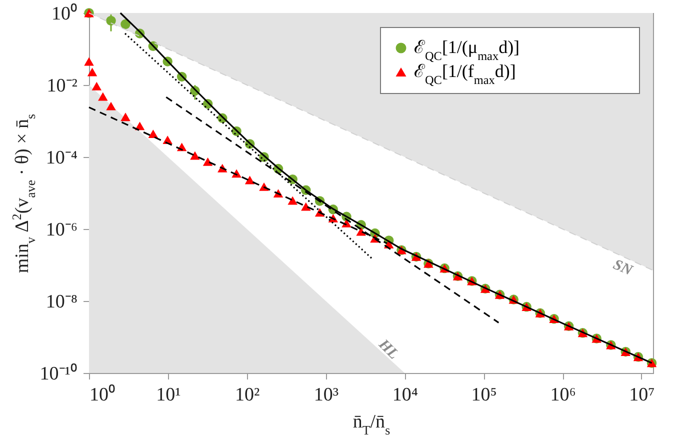  What do you see at coordinates (62, 158) in the screenshot?
I see `y-tick-label: 10⁻⁴` at bounding box center [62, 158].